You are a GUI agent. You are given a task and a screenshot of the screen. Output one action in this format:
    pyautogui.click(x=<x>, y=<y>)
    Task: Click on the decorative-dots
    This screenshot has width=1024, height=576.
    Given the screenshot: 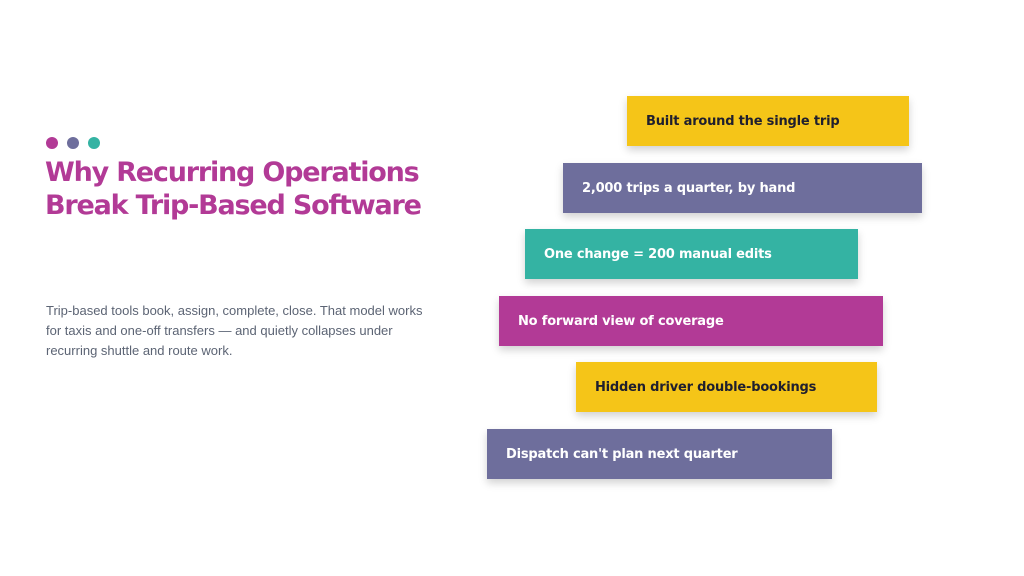 What is the action you would take?
    pyautogui.click(x=73, y=143)
    